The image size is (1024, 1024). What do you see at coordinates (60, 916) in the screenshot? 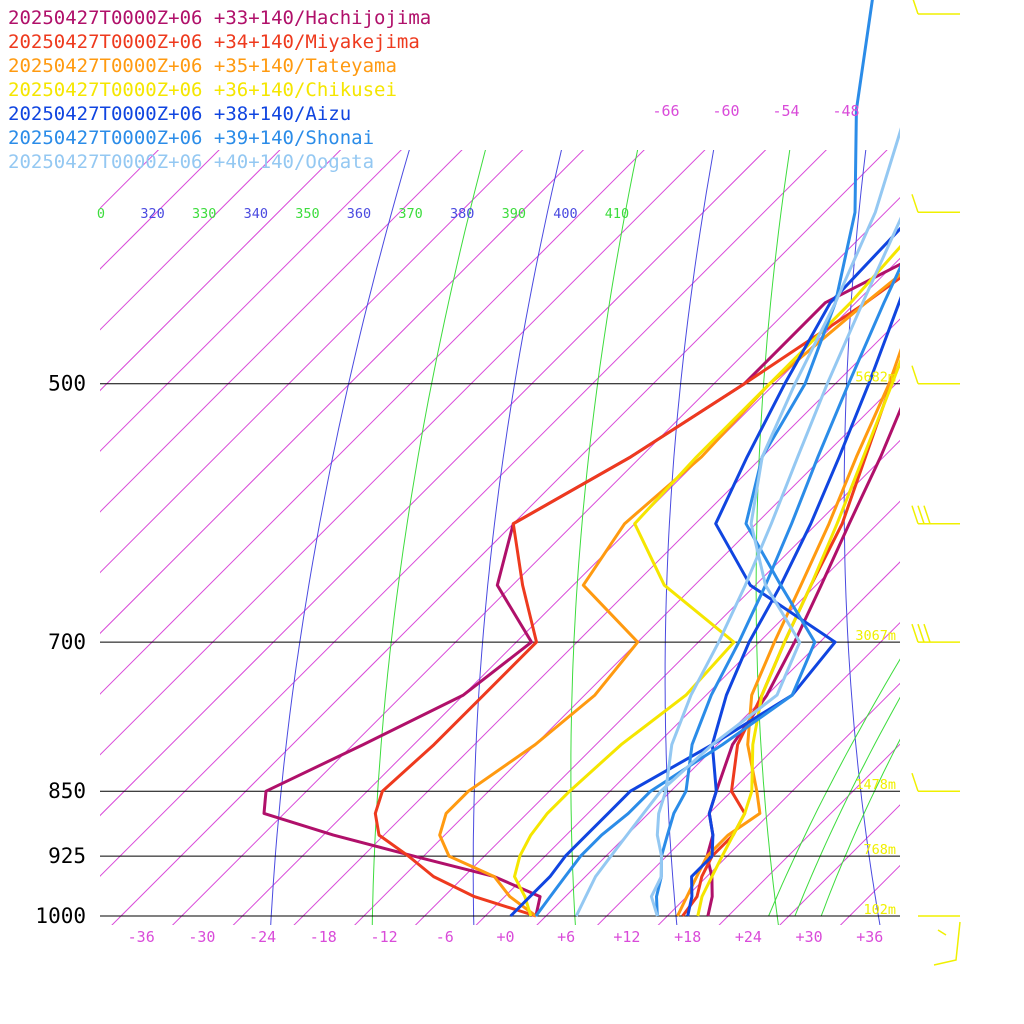
I see `pressure-tick-label: 1000` at bounding box center [60, 916].